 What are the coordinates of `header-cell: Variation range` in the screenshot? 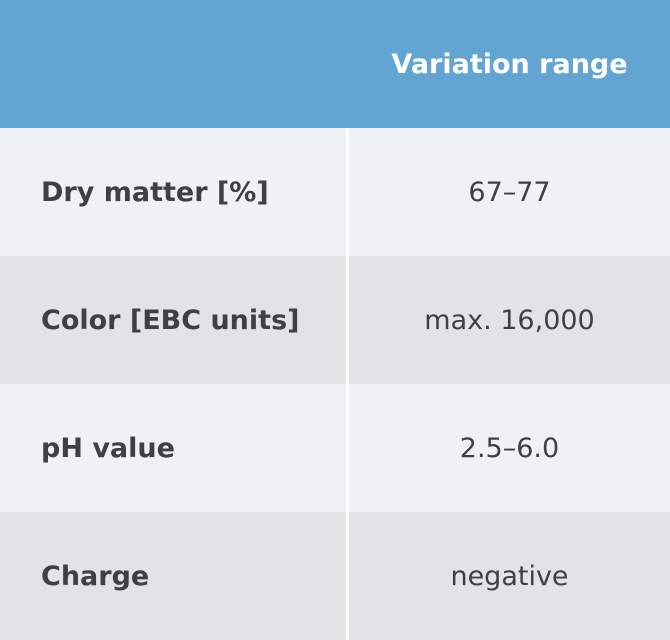 It's located at (509, 64).